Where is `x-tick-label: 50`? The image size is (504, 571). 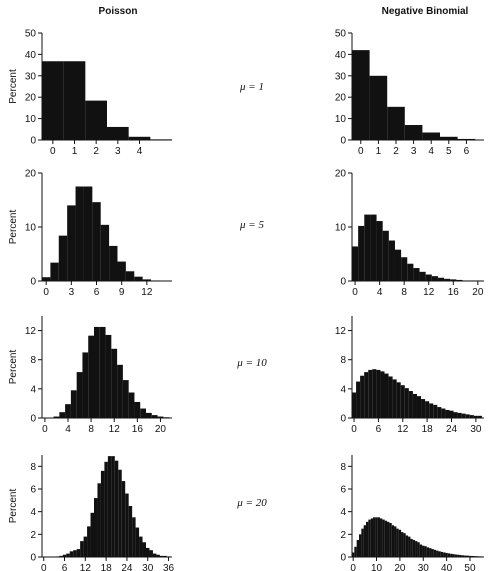 x-tick-label: 50 is located at coordinates (470, 567).